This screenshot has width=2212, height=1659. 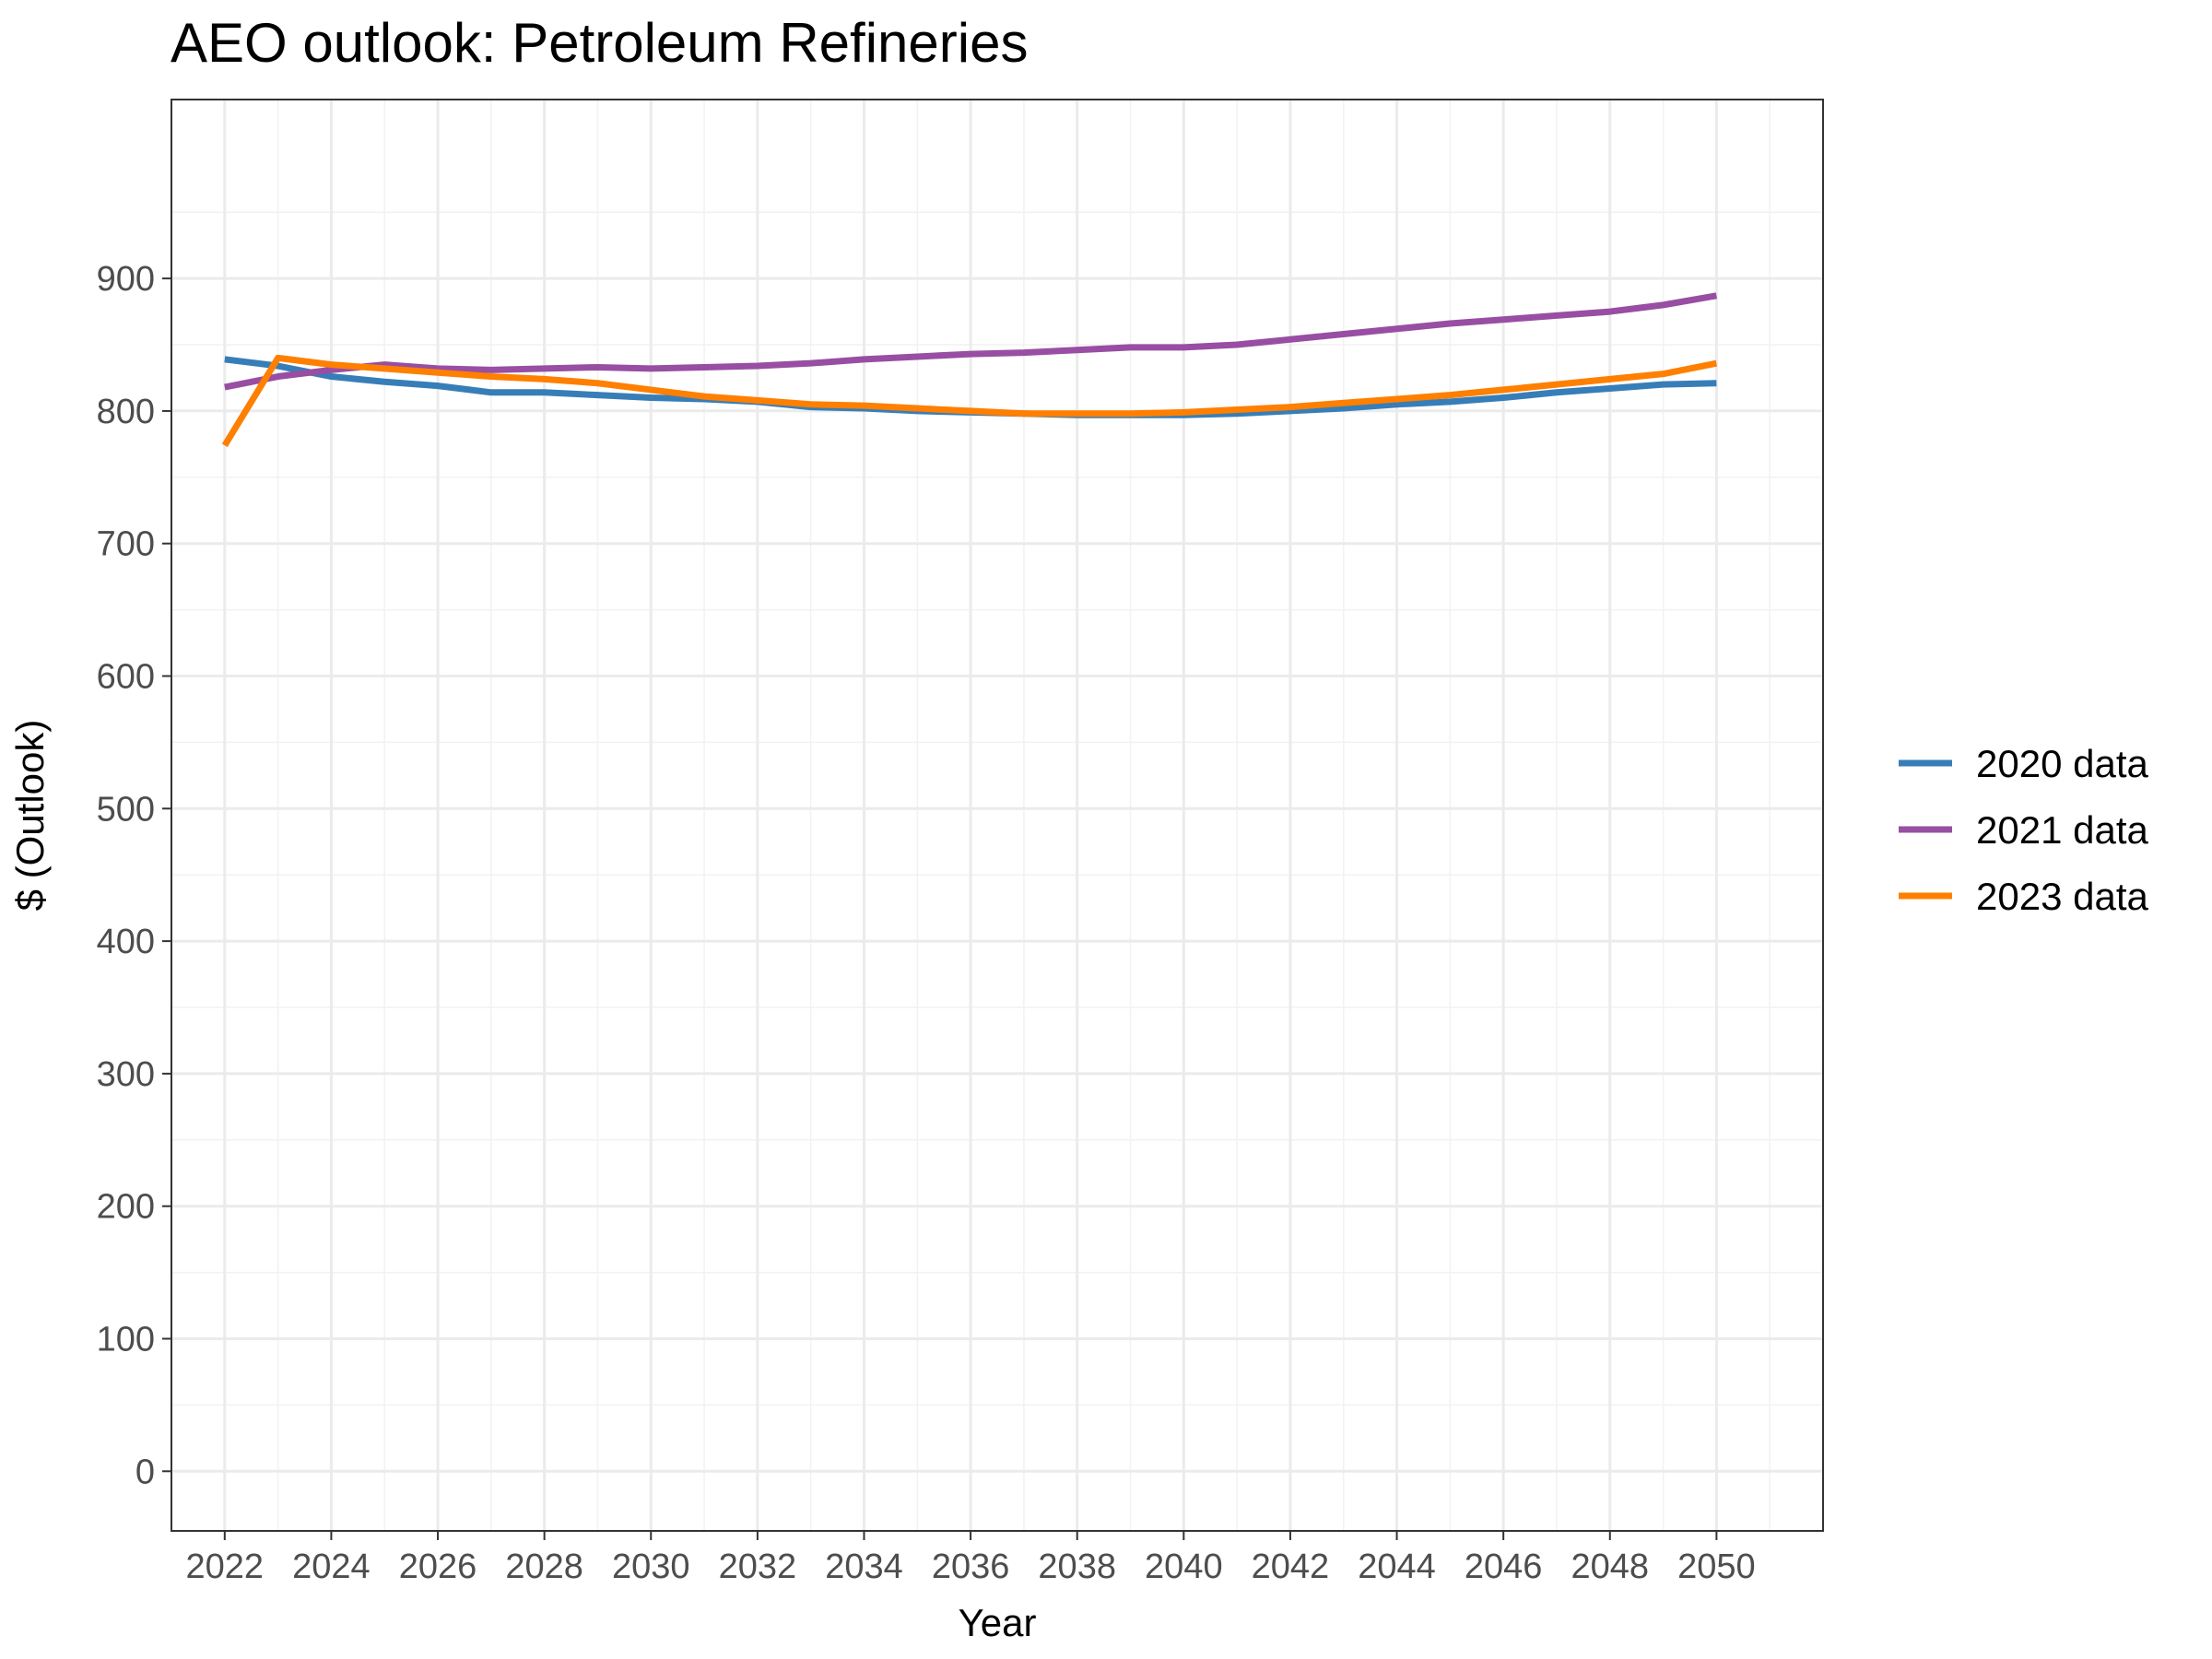 What do you see at coordinates (126, 1339) in the screenshot?
I see `y-tick-label: 100` at bounding box center [126, 1339].